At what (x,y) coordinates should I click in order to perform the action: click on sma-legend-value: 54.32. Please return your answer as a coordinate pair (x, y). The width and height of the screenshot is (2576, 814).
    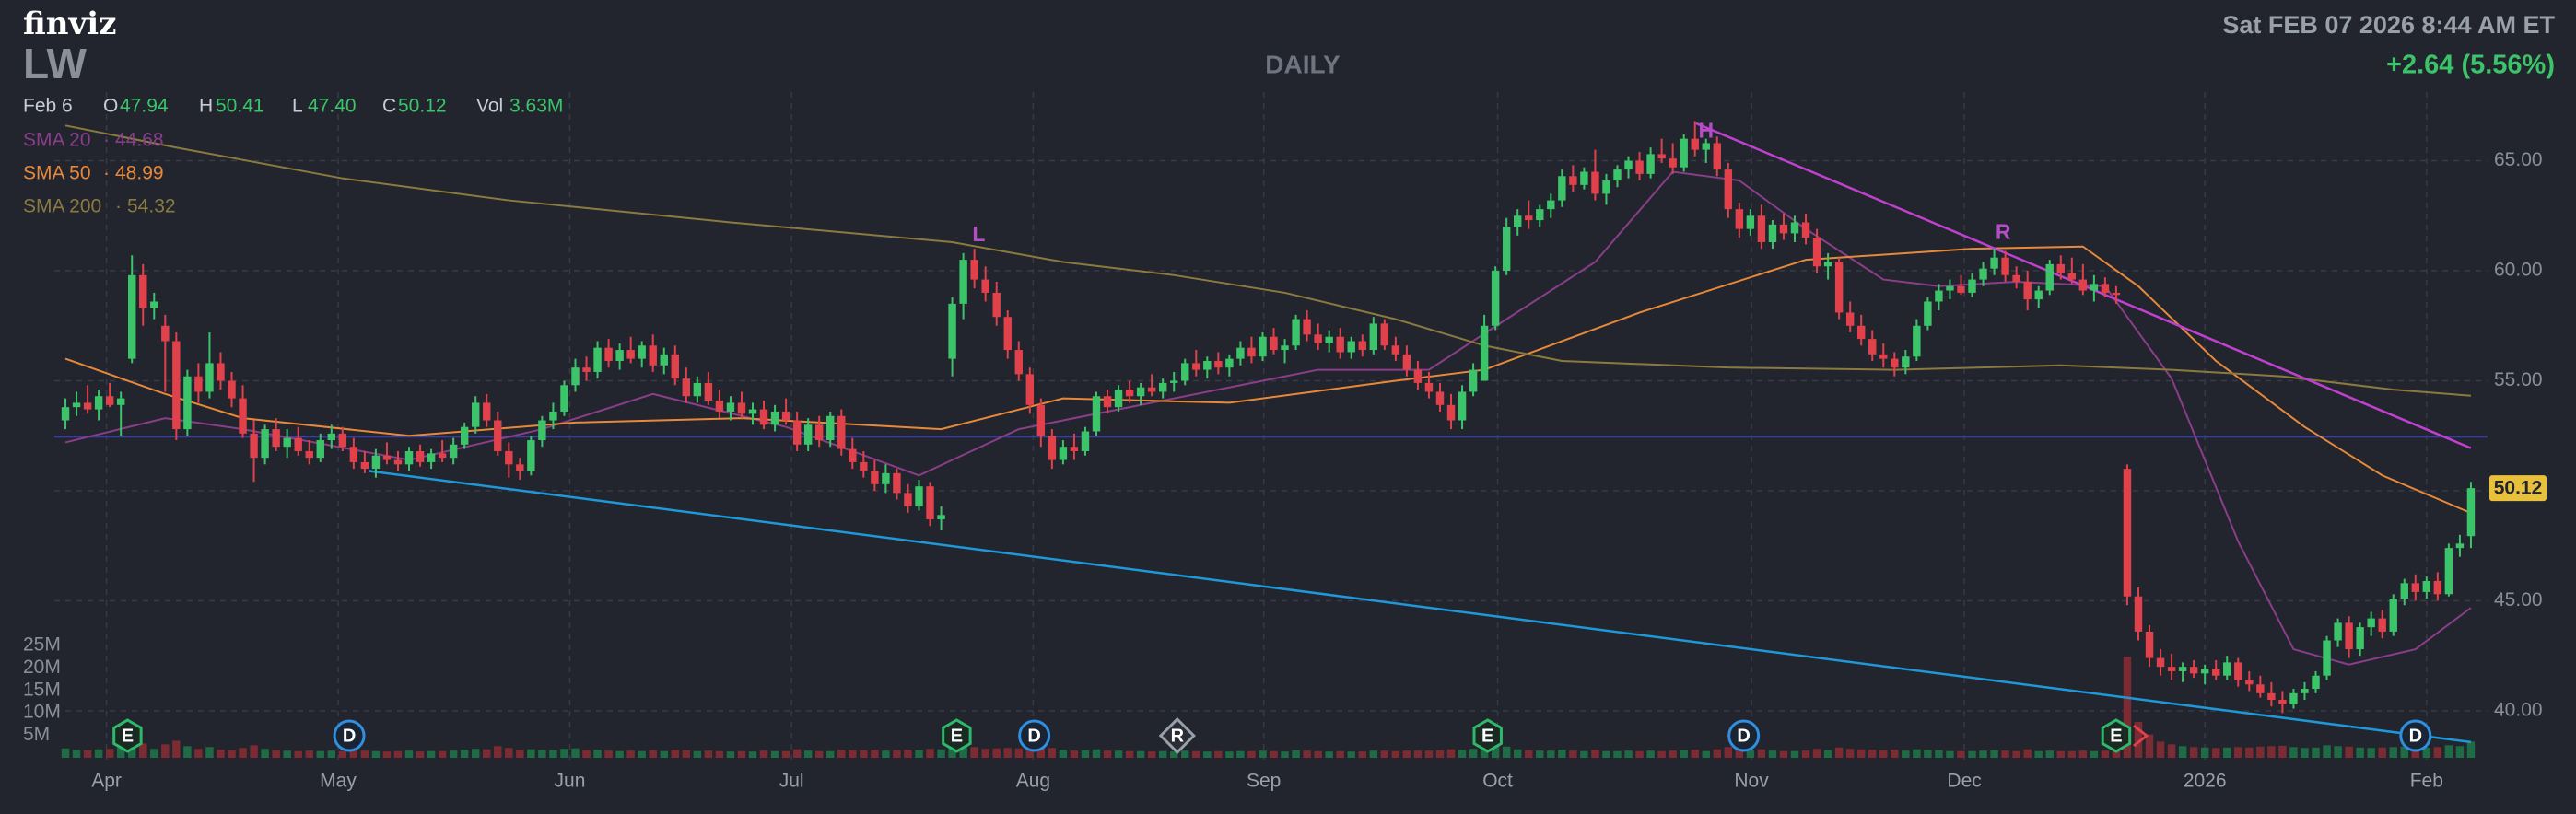
    Looking at the image, I should click on (151, 206).